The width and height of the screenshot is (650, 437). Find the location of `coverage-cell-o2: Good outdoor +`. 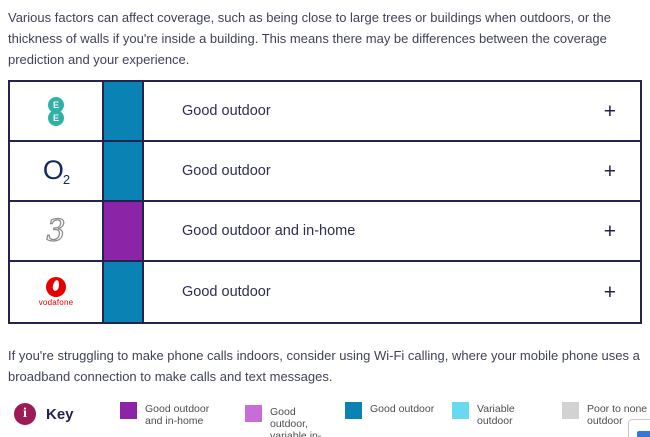

coverage-cell-o2: Good outdoor + is located at coordinates (392, 171).